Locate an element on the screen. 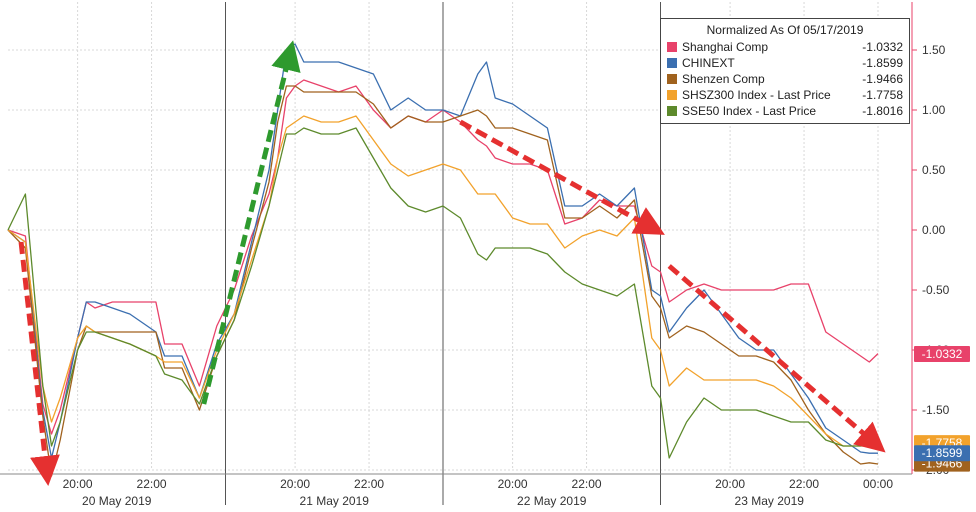 The image size is (976, 512). value-tag-label: -1.0332 is located at coordinates (942, 354).